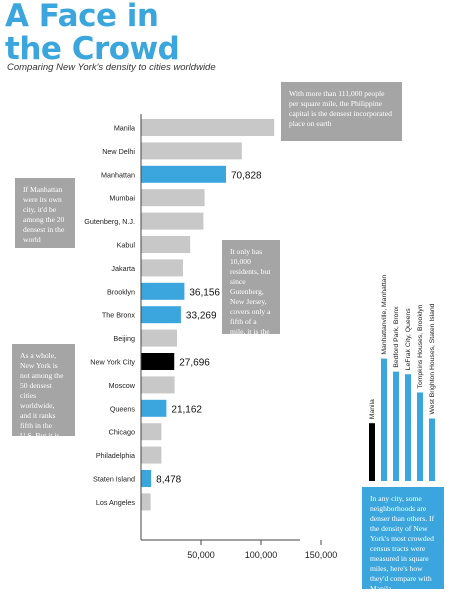 This screenshot has width=450, height=600. Describe the element at coordinates (151, 432) in the screenshot. I see `bar-chicago` at that location.